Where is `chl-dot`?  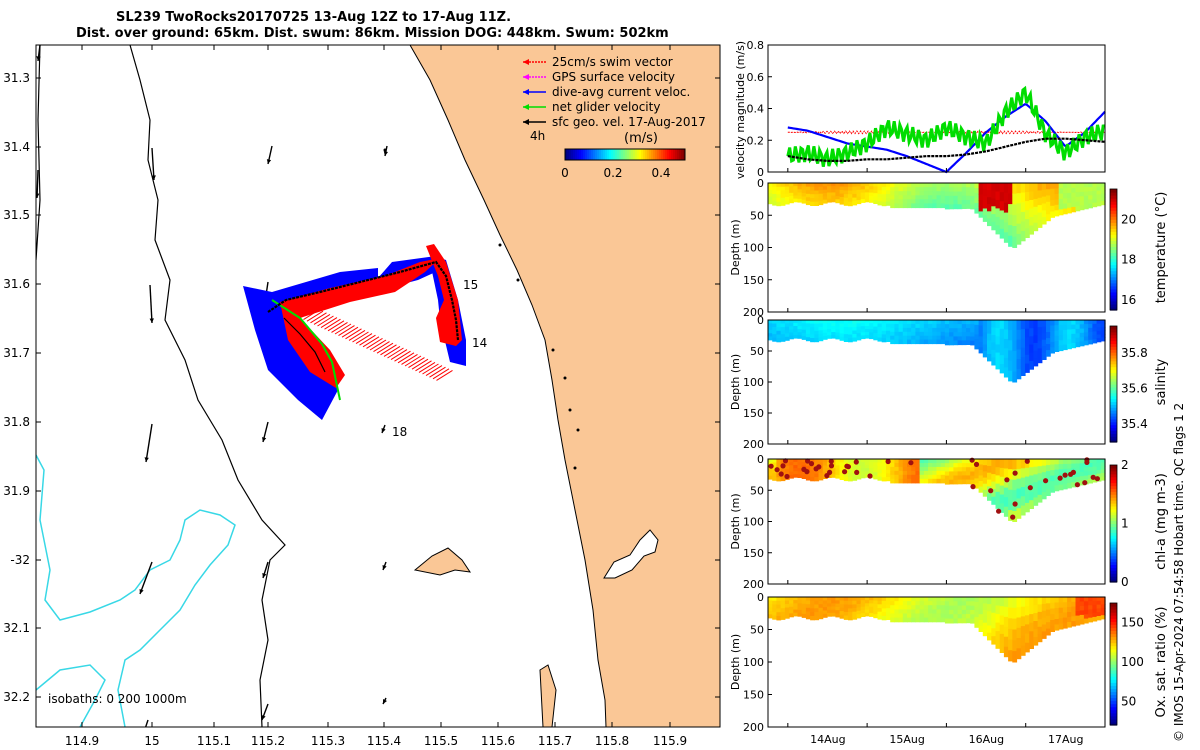
chl-dot is located at coordinates (1077, 485).